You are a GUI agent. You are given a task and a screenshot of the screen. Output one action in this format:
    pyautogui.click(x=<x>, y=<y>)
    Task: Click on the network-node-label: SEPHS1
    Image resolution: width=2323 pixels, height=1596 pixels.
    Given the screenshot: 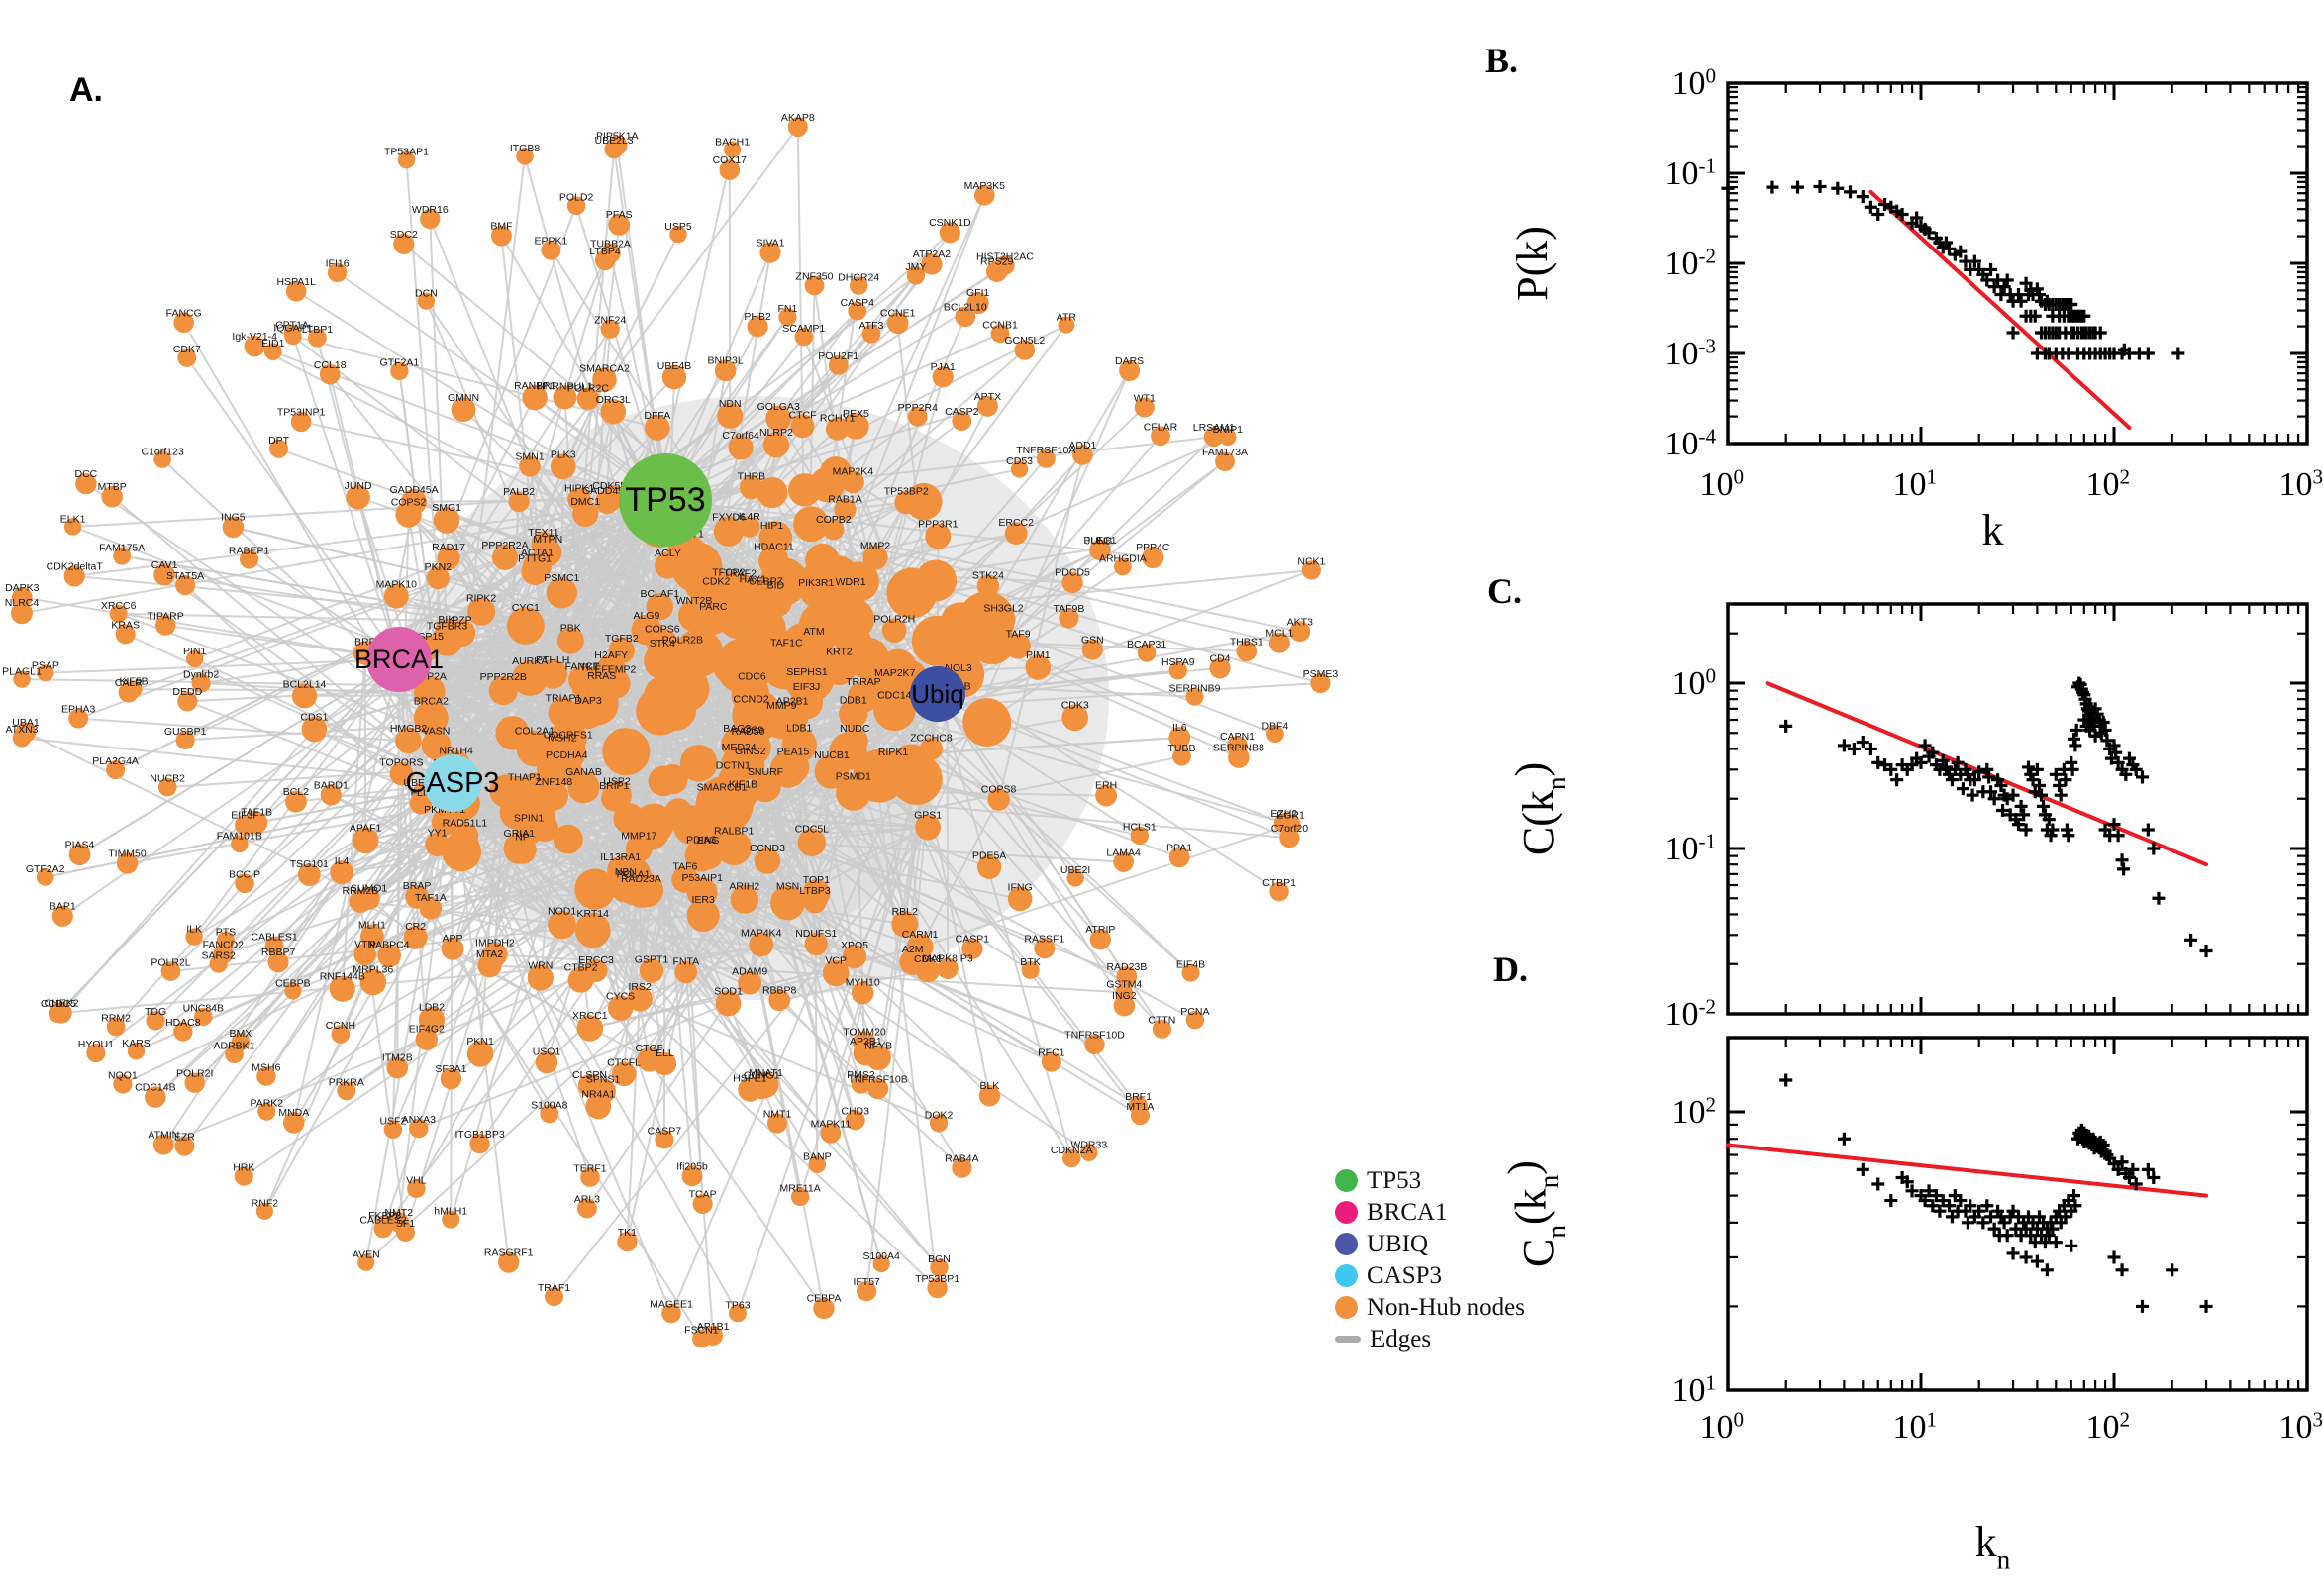 What is the action you would take?
    pyautogui.click(x=807, y=672)
    